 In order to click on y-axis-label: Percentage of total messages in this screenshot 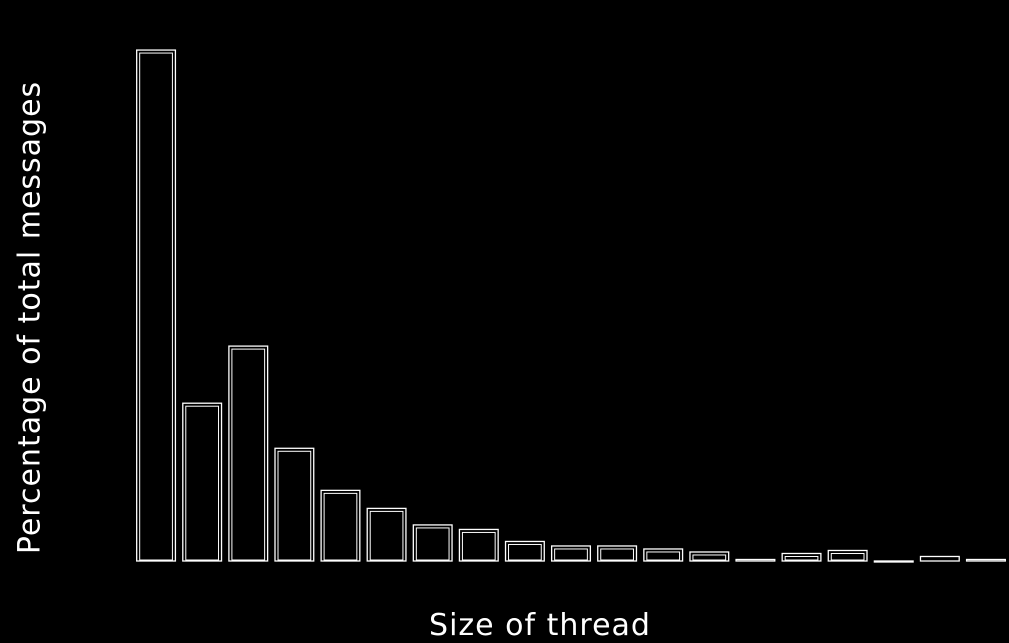, I will do `click(30, 317)`.